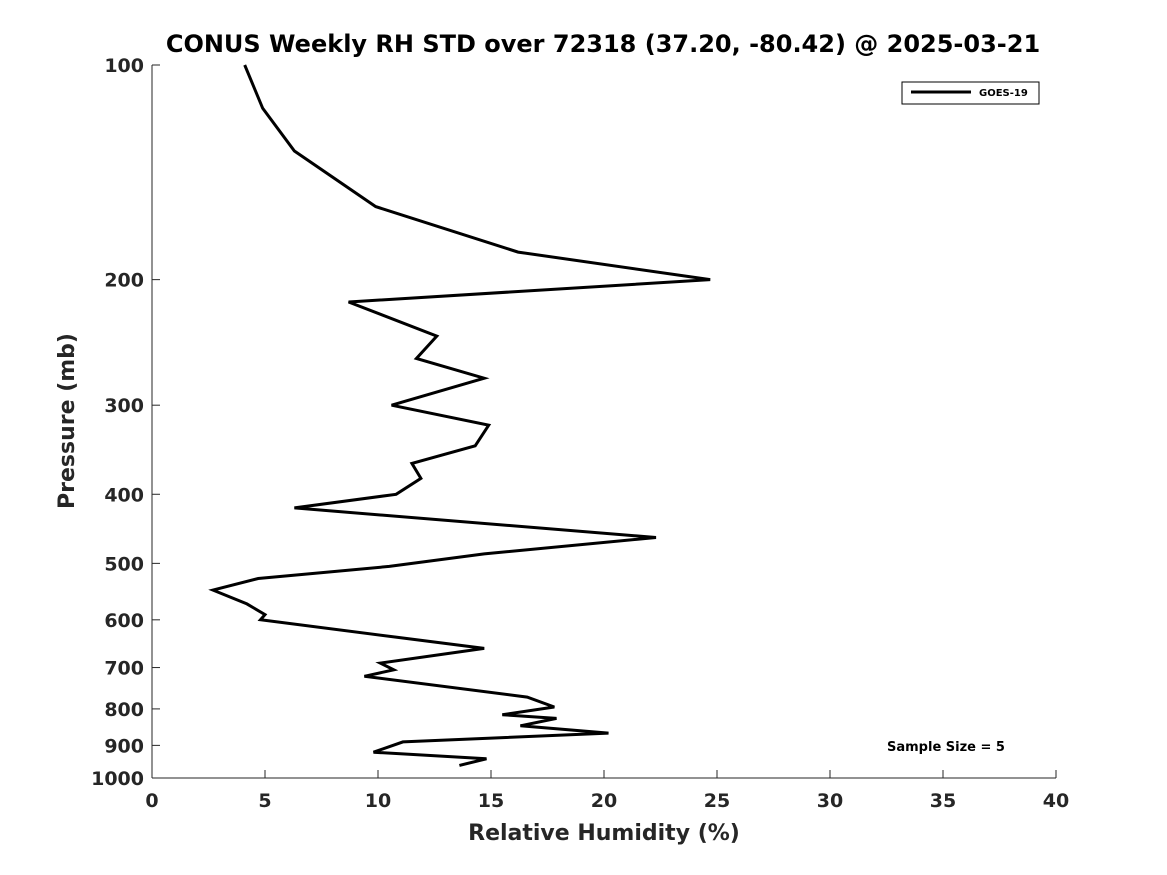 This screenshot has height=875, width=1167. I want to click on x-tick-label: 30, so click(830, 801).